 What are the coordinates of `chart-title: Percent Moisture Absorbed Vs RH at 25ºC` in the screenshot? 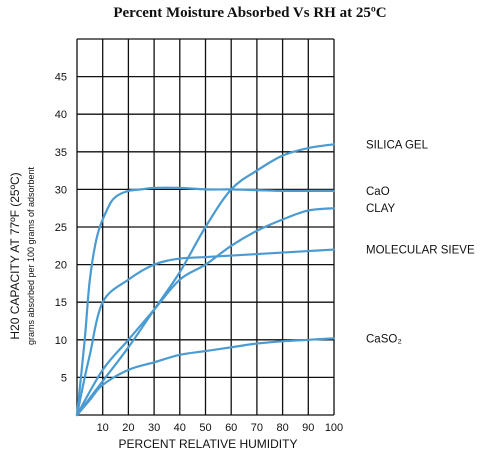 It's located at (249, 13).